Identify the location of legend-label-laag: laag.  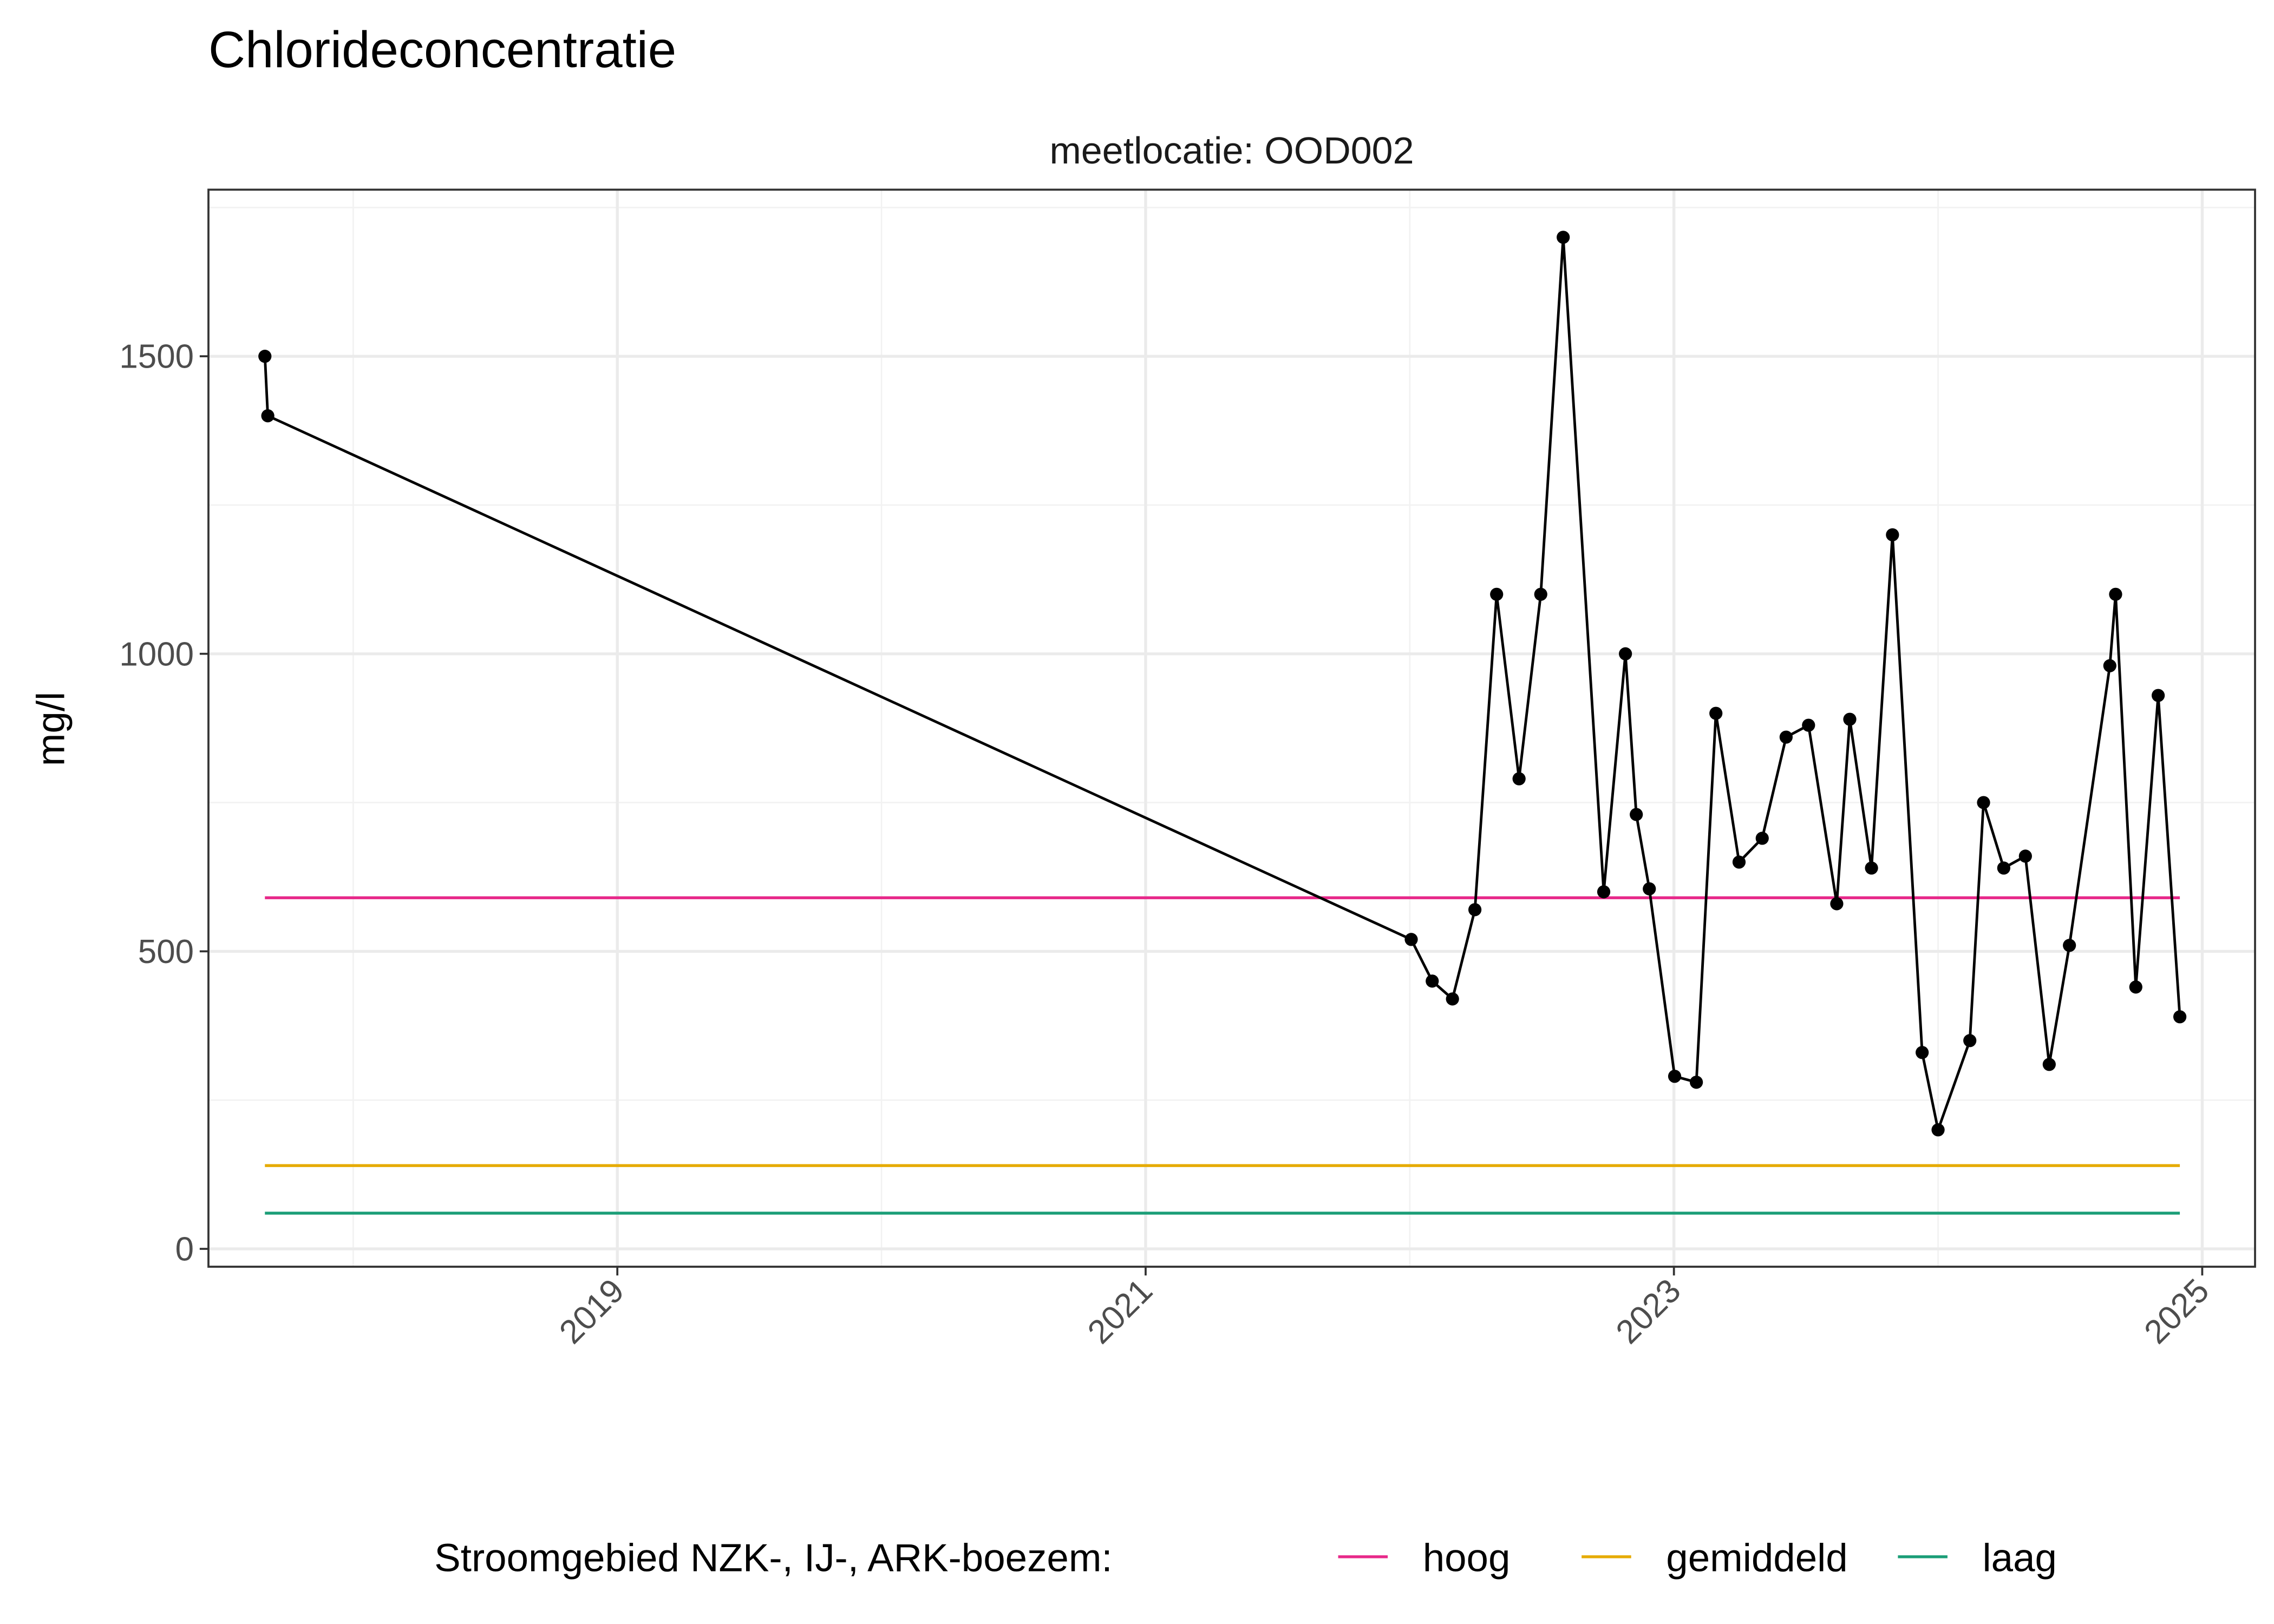
(2020, 1558).